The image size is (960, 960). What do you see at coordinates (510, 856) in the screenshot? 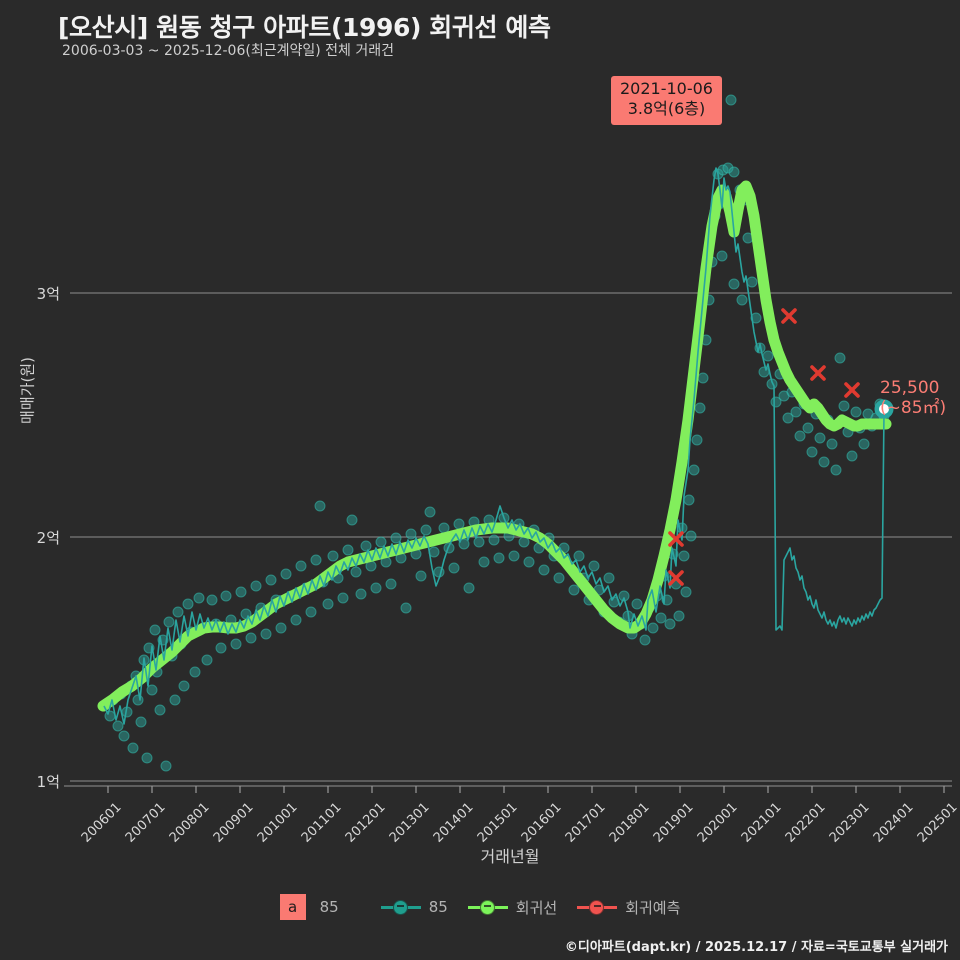
I see `x-axis-label: 거래년월` at bounding box center [510, 856].